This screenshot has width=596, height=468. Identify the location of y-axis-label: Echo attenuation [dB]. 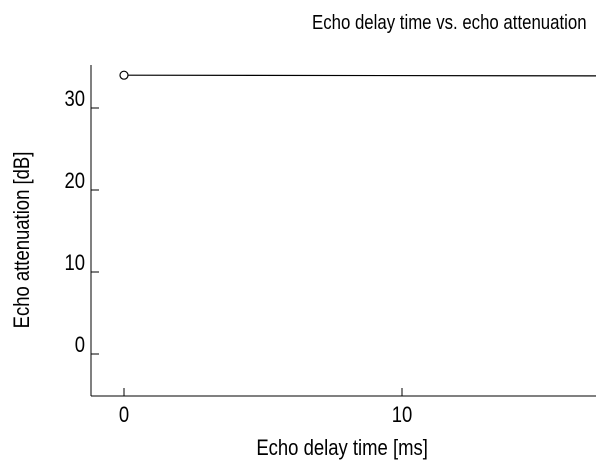
(21, 240).